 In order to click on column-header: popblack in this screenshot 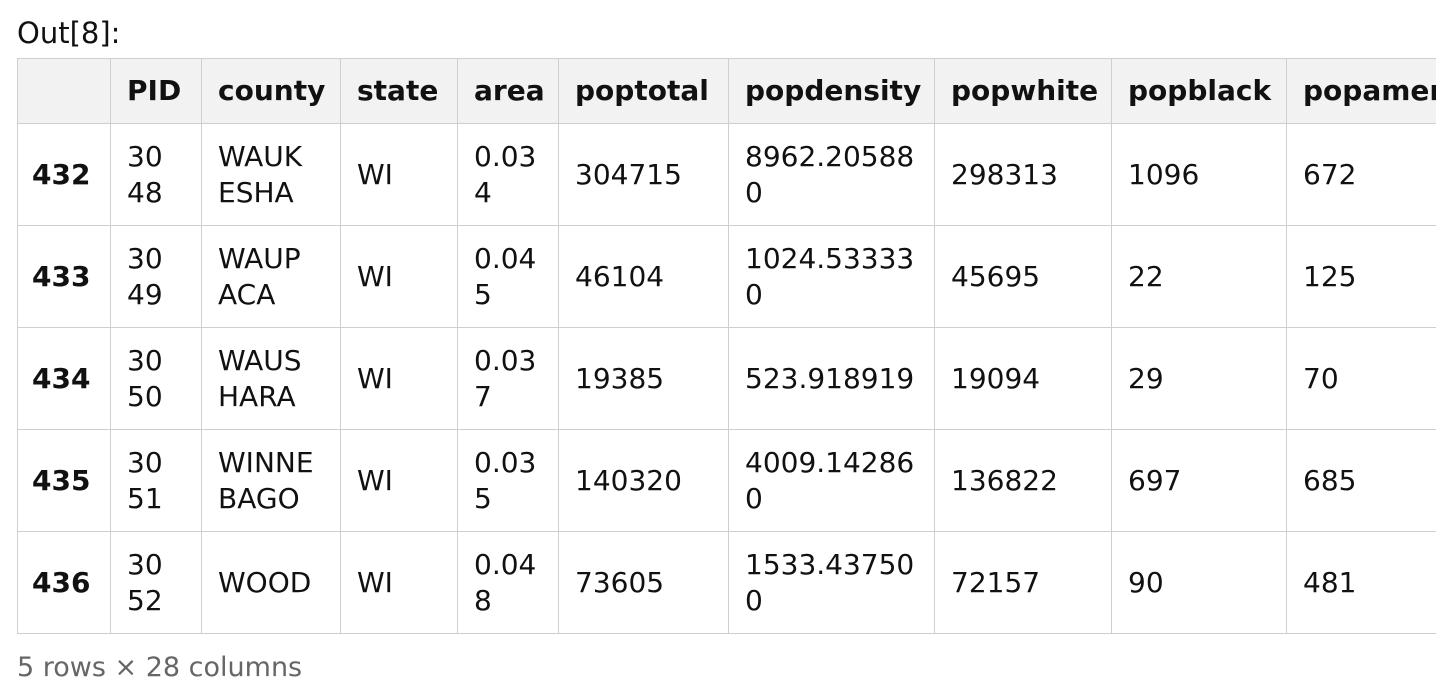, I will do `click(1199, 91)`.